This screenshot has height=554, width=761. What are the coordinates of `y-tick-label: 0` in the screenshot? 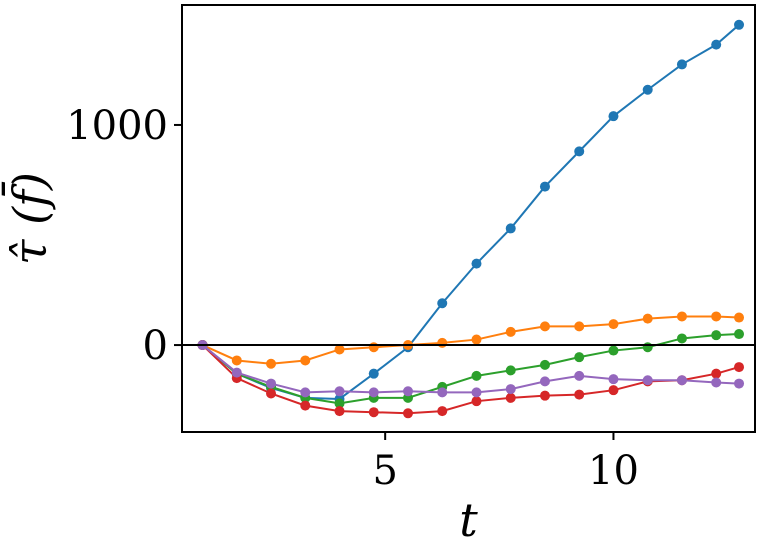 It's located at (155, 346).